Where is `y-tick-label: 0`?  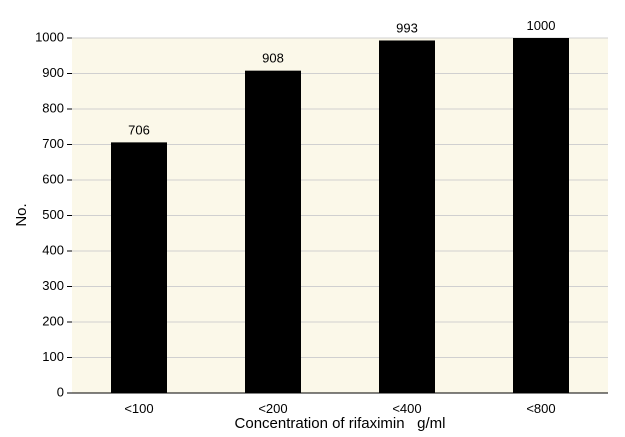 y-tick-label: 0 is located at coordinates (60, 391).